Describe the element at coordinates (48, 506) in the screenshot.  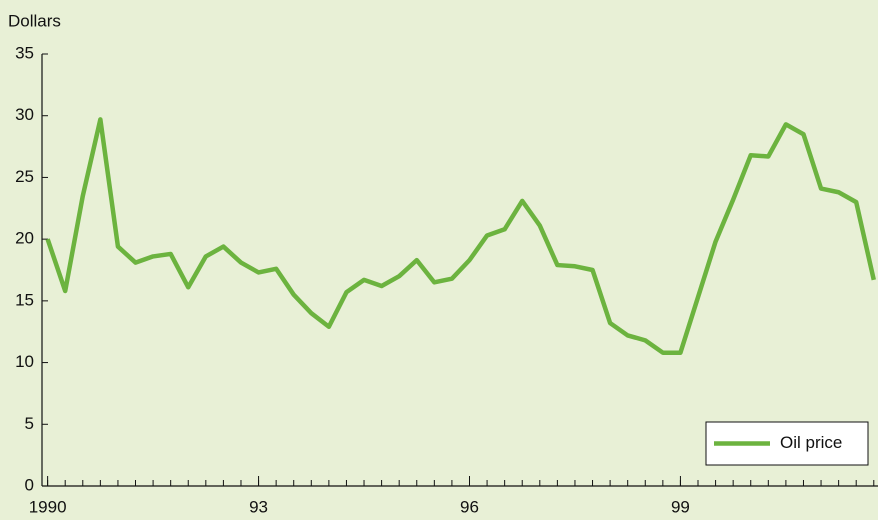
I see `x-tick-label: 1990` at that location.